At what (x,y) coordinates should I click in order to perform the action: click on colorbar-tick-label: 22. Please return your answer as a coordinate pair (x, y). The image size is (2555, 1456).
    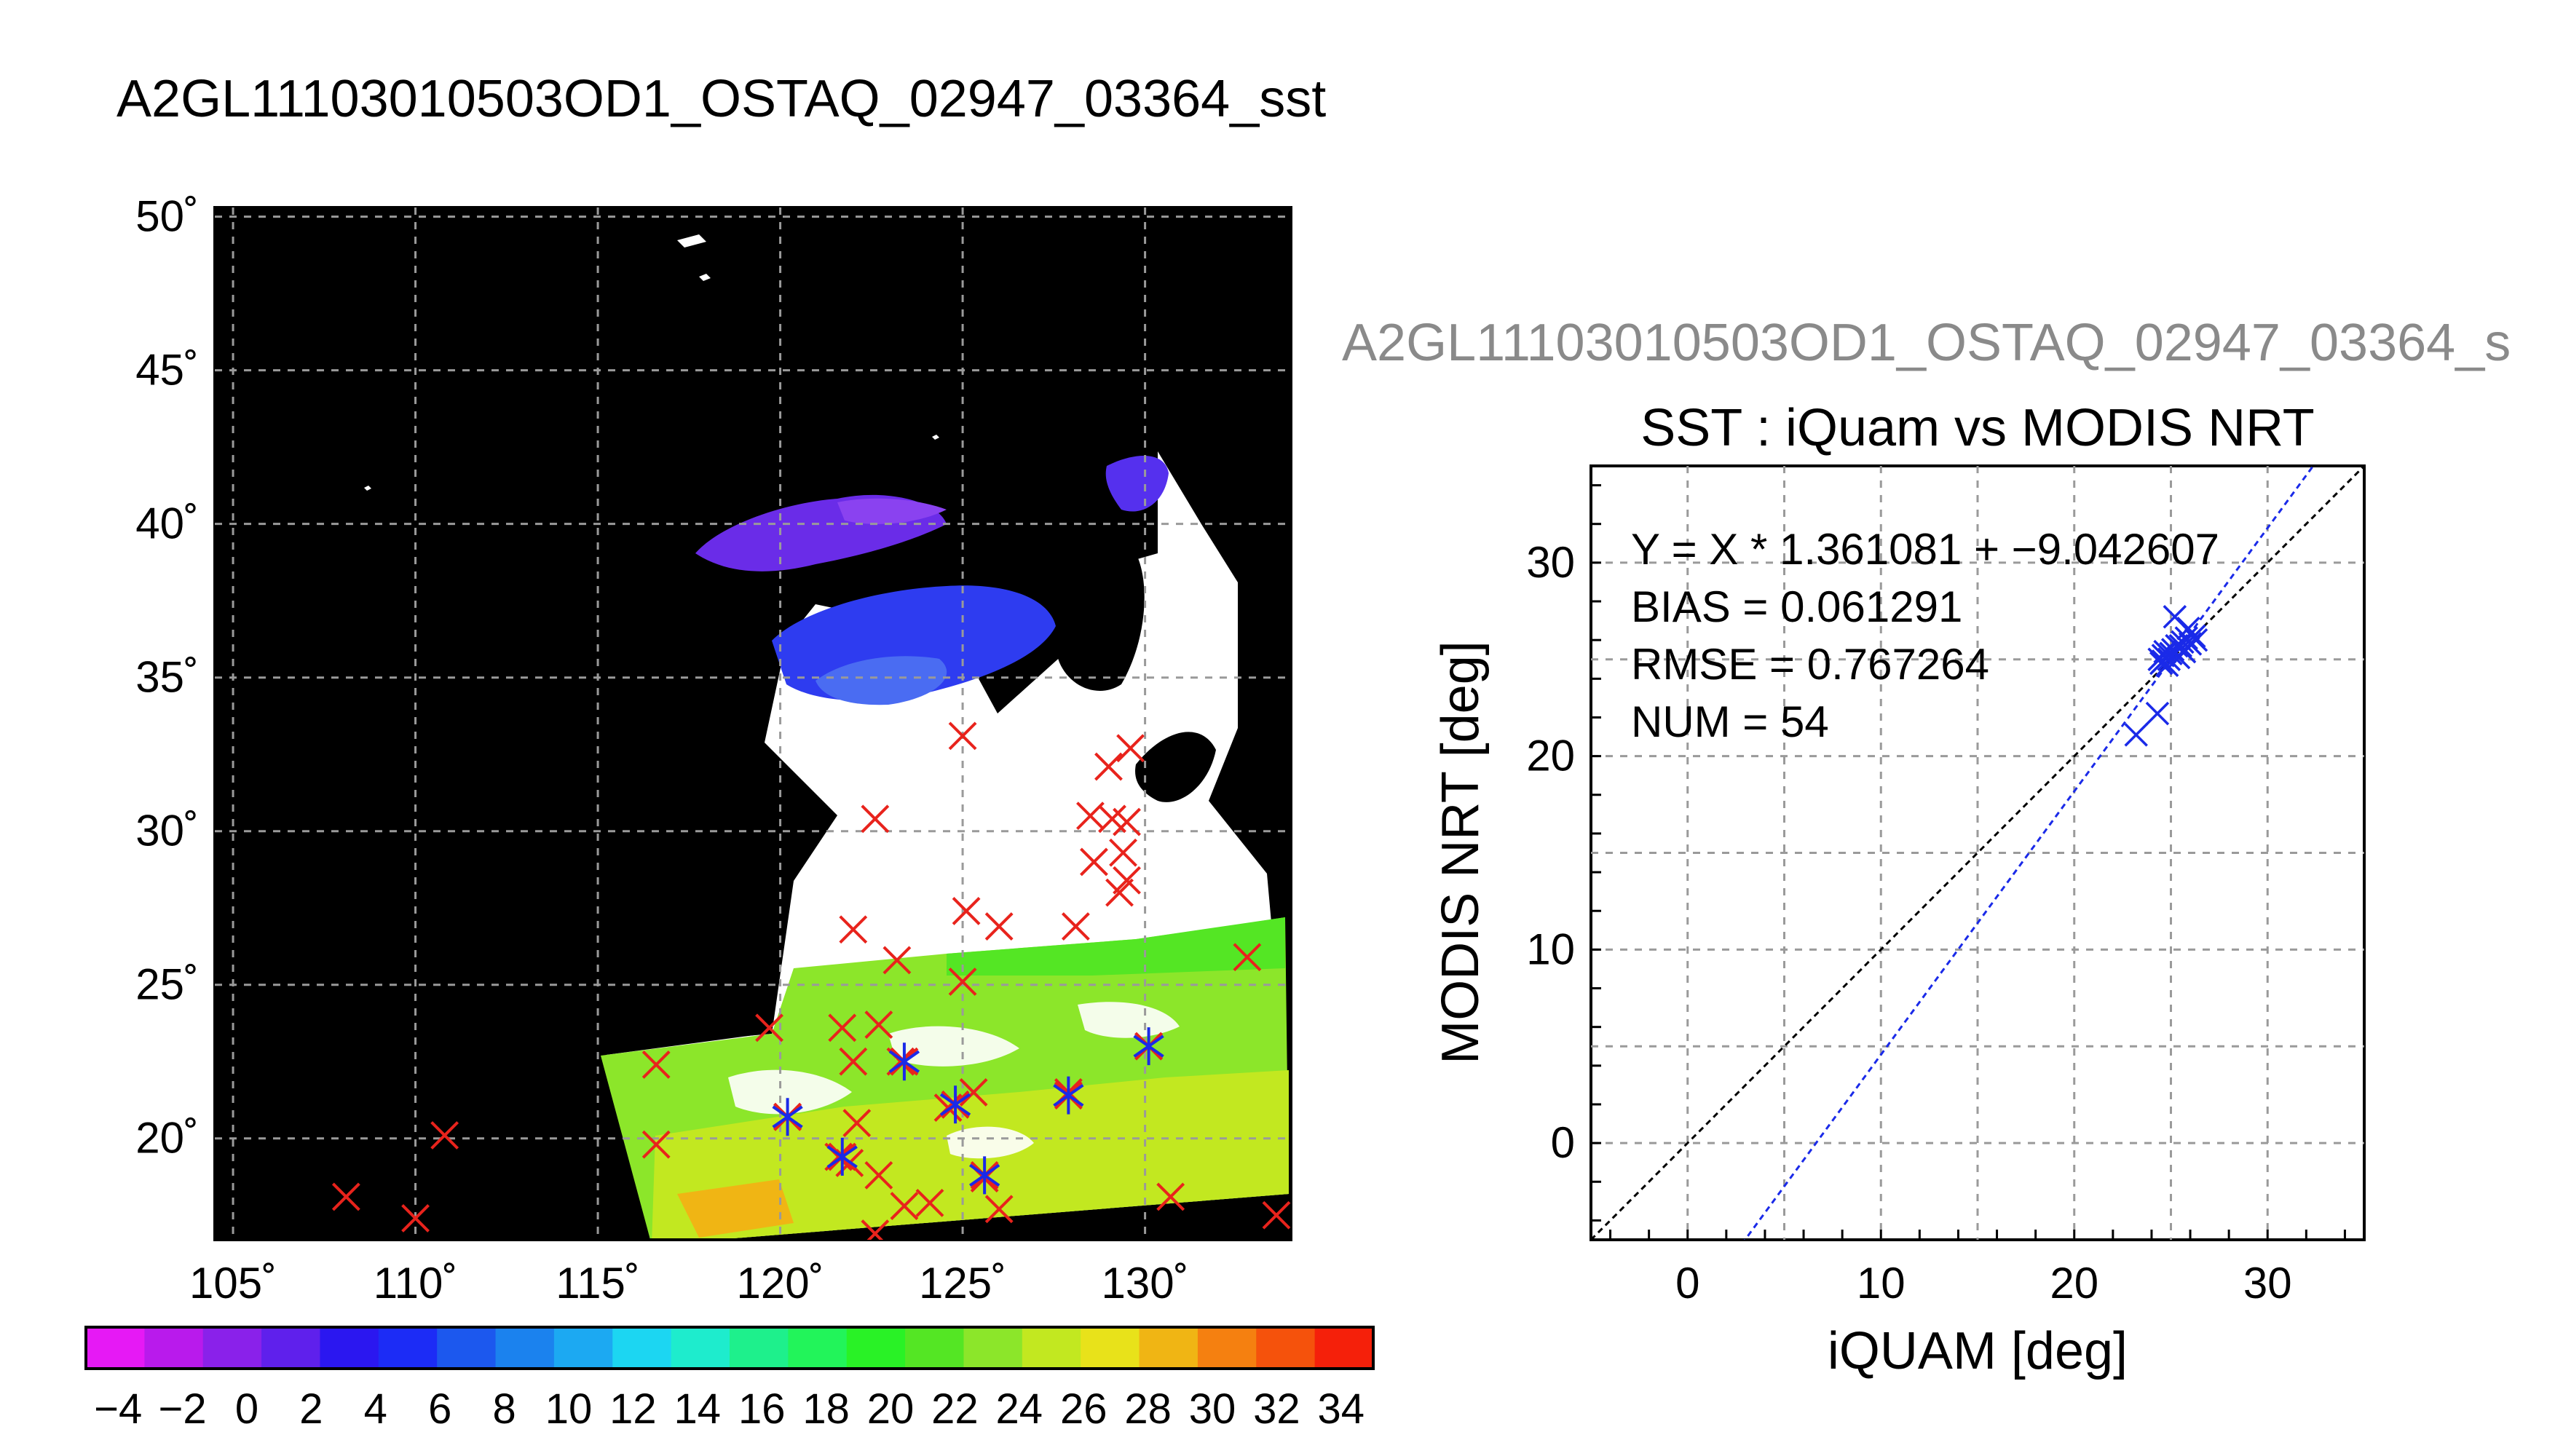
    Looking at the image, I should click on (955, 1409).